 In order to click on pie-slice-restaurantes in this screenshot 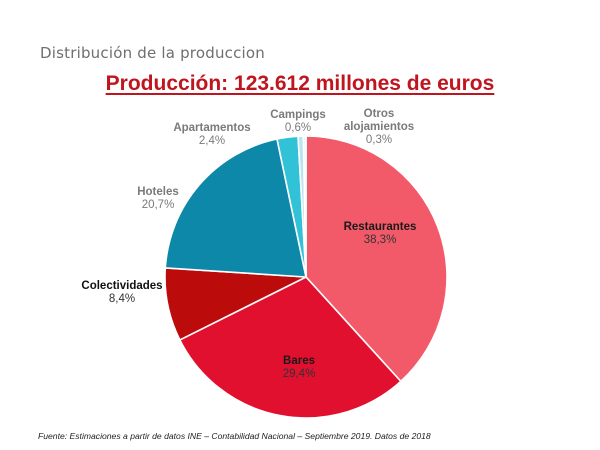, I will do `click(376, 259)`.